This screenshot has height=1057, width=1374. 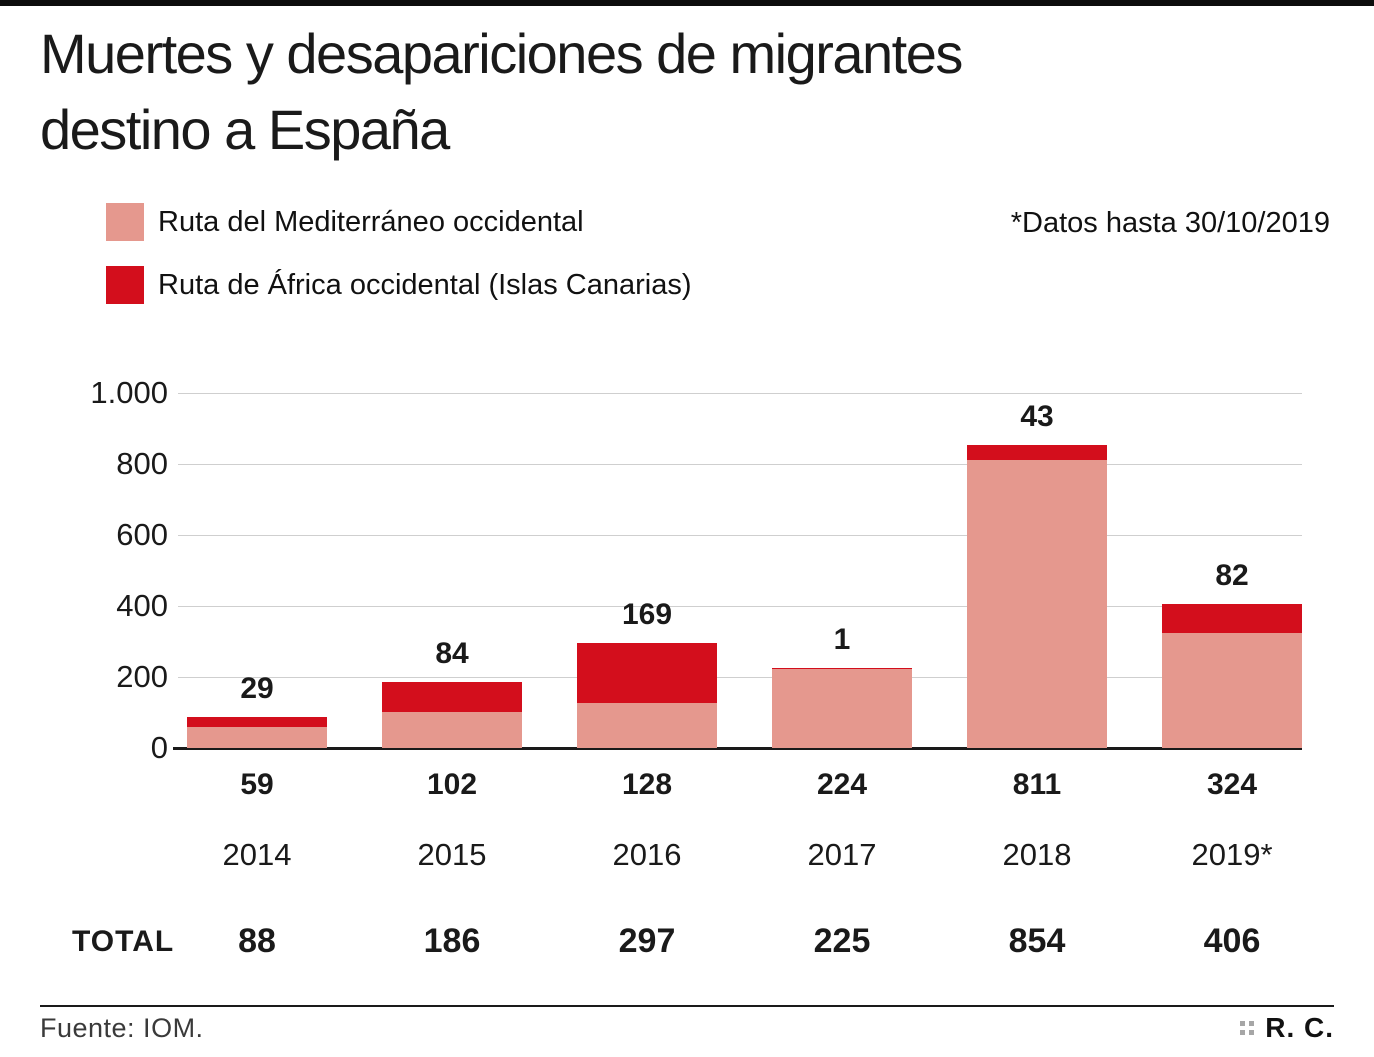 What do you see at coordinates (1232, 854) in the screenshot?
I see `year-label: 2019*` at bounding box center [1232, 854].